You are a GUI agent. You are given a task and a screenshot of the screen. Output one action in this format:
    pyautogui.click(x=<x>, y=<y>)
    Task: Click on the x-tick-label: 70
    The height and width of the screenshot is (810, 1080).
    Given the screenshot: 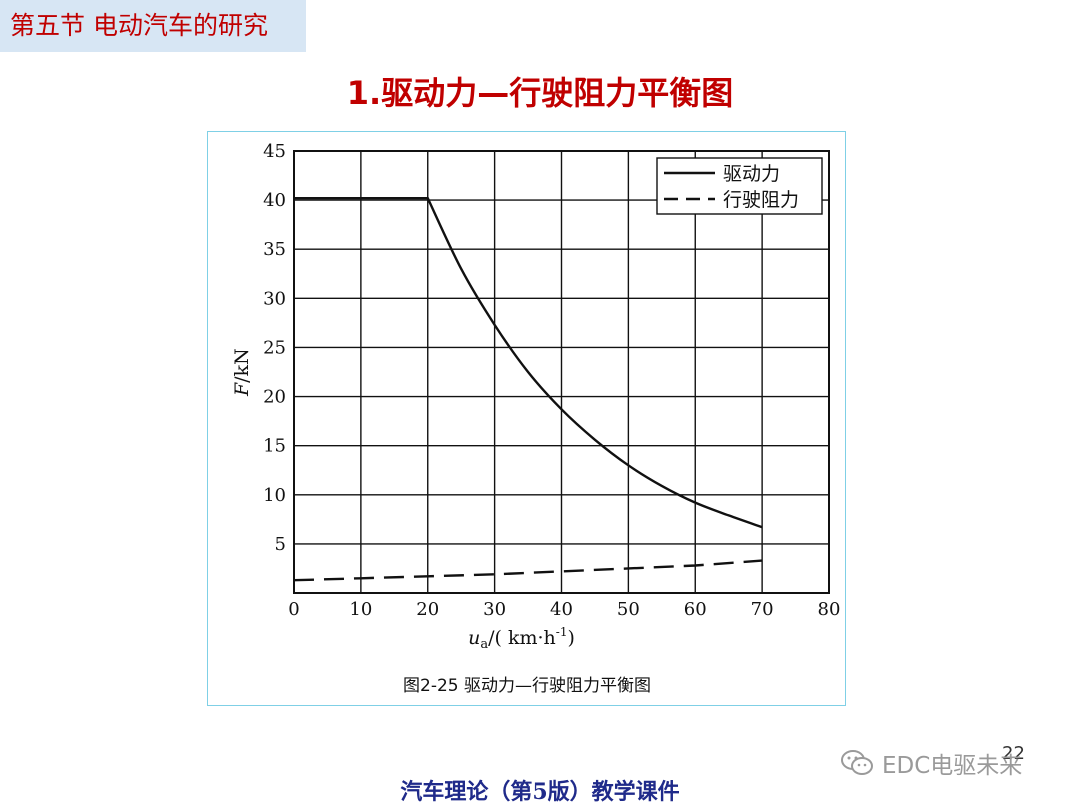 What is the action you would take?
    pyautogui.click(x=762, y=609)
    